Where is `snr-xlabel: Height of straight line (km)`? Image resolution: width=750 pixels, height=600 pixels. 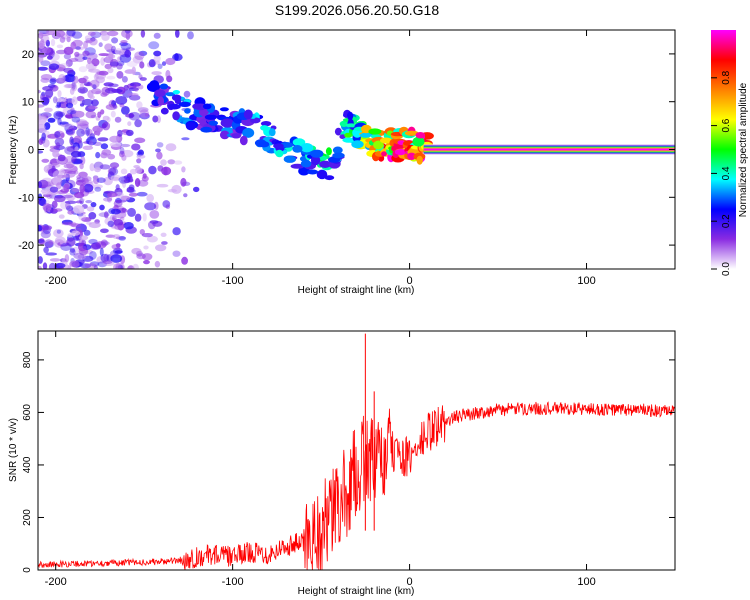 snr-xlabel: Height of straight line (km) is located at coordinates (356, 591).